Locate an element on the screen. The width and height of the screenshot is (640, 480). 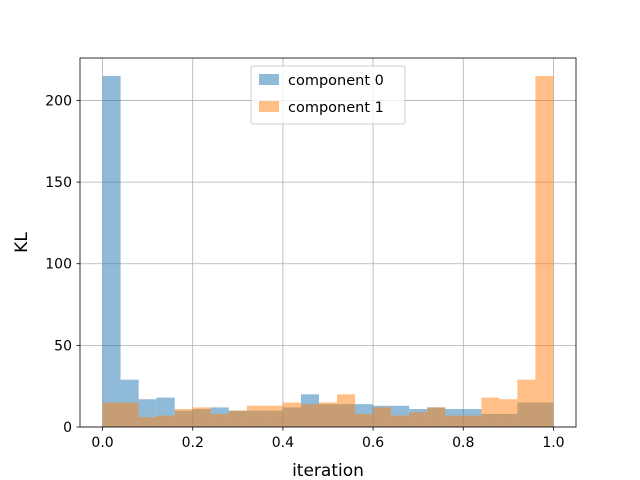
legend-label-component-1: component 1 is located at coordinates (336, 108).